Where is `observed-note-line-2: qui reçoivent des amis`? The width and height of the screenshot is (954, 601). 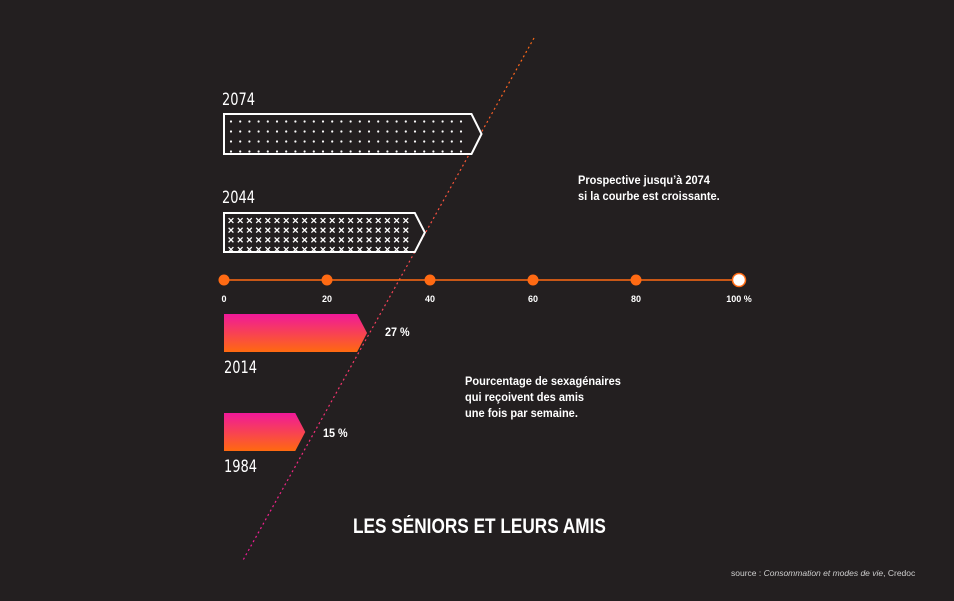 observed-note-line-2: qui reçoivent des amis is located at coordinates (525, 397).